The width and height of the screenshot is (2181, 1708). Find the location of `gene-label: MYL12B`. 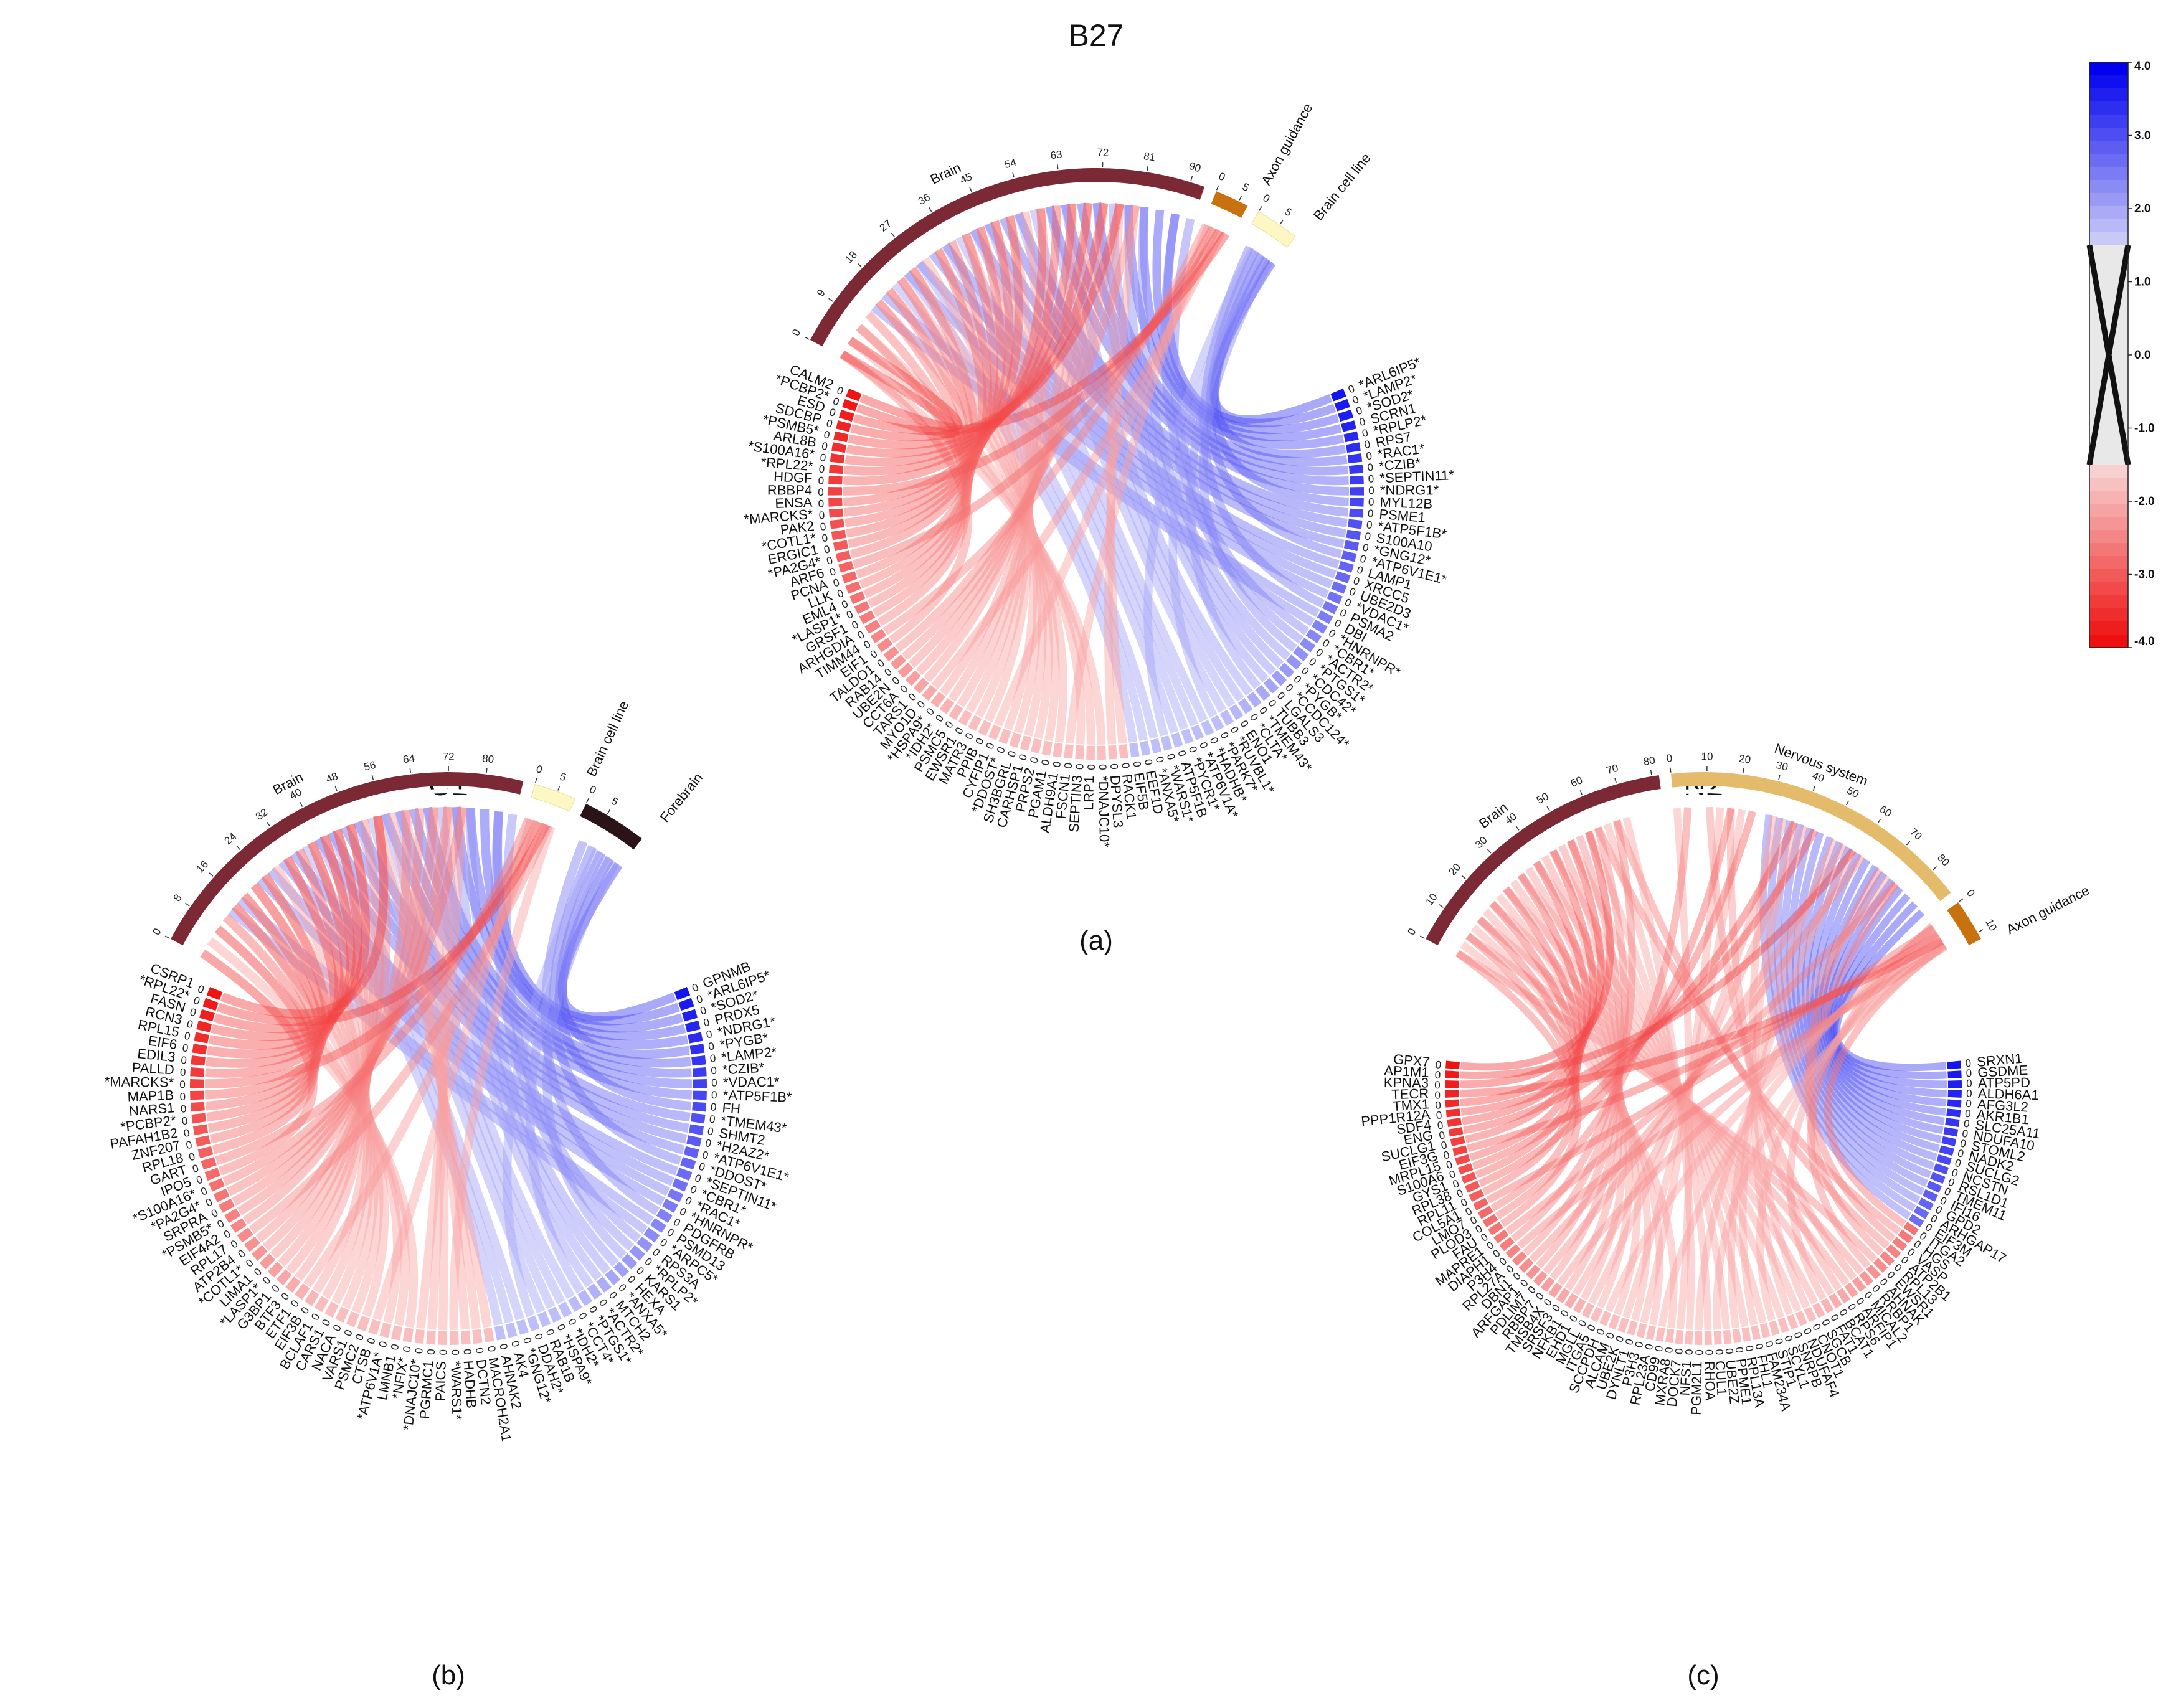

gene-label: MYL12B is located at coordinates (1405, 503).